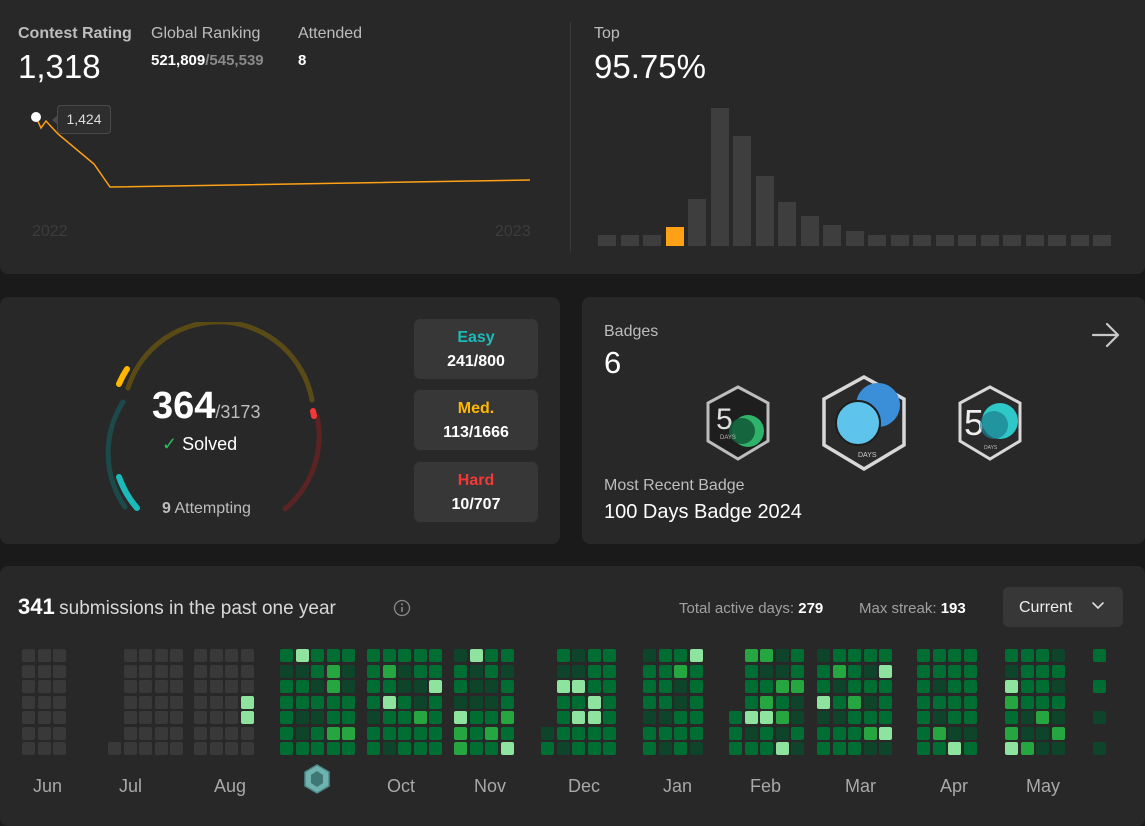 The image size is (1145, 826). I want to click on contest-histogram, so click(858, 174).